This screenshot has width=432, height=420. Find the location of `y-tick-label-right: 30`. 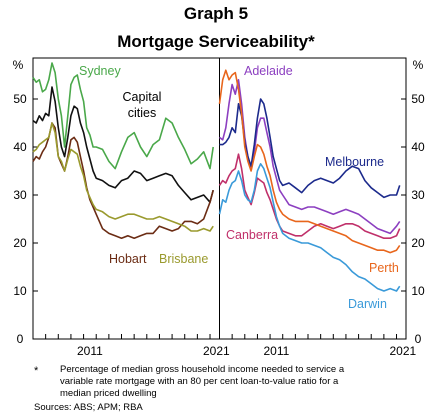

y-tick-label-right: 30 is located at coordinates (418, 195).